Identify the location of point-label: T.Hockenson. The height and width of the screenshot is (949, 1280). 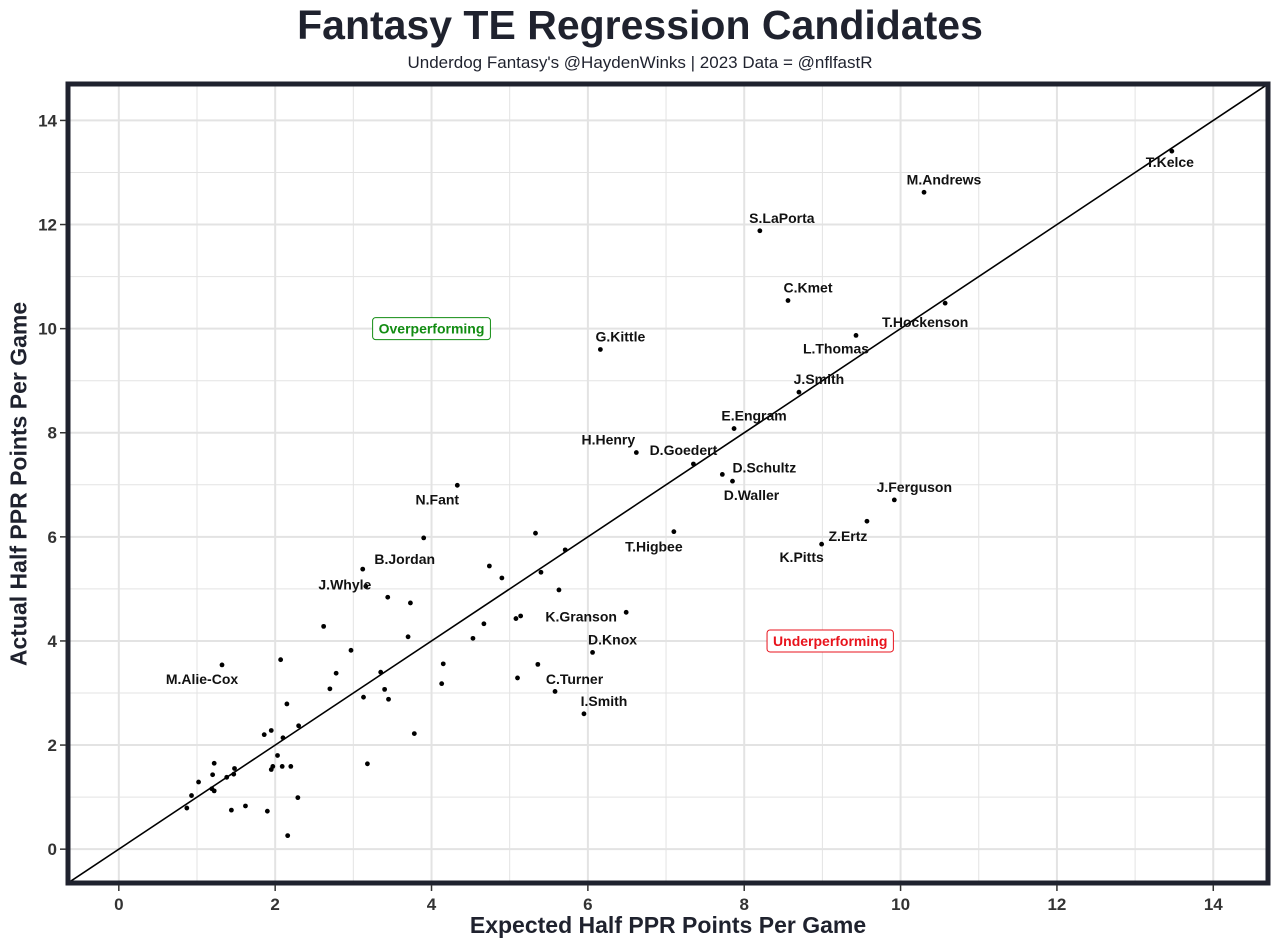
(925, 322).